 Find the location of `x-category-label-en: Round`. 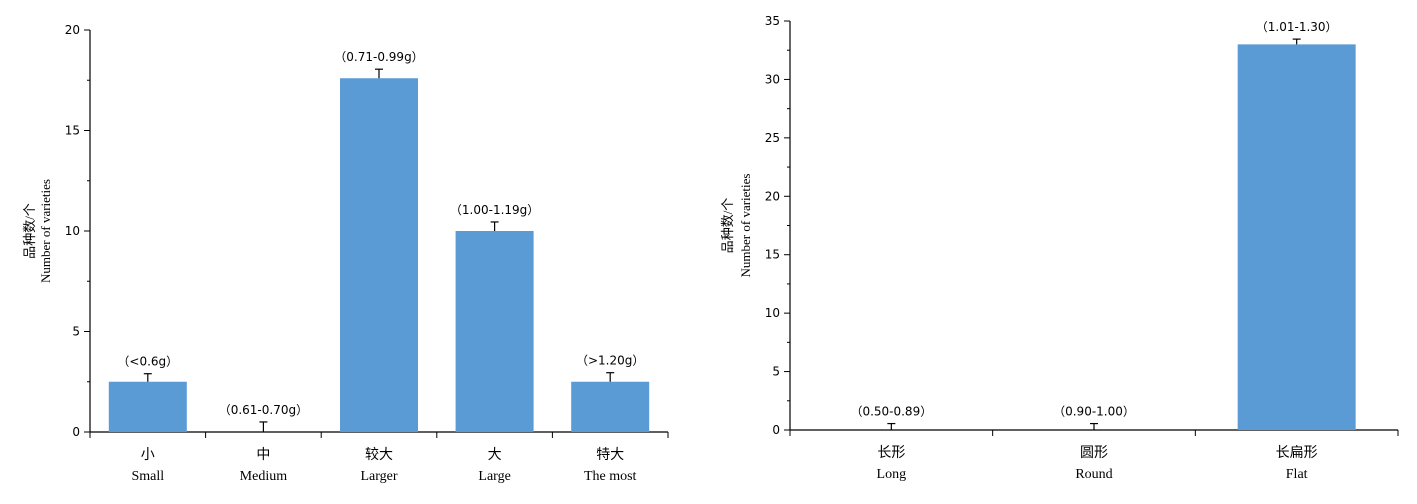

x-category-label-en: Round is located at coordinates (1093, 474).